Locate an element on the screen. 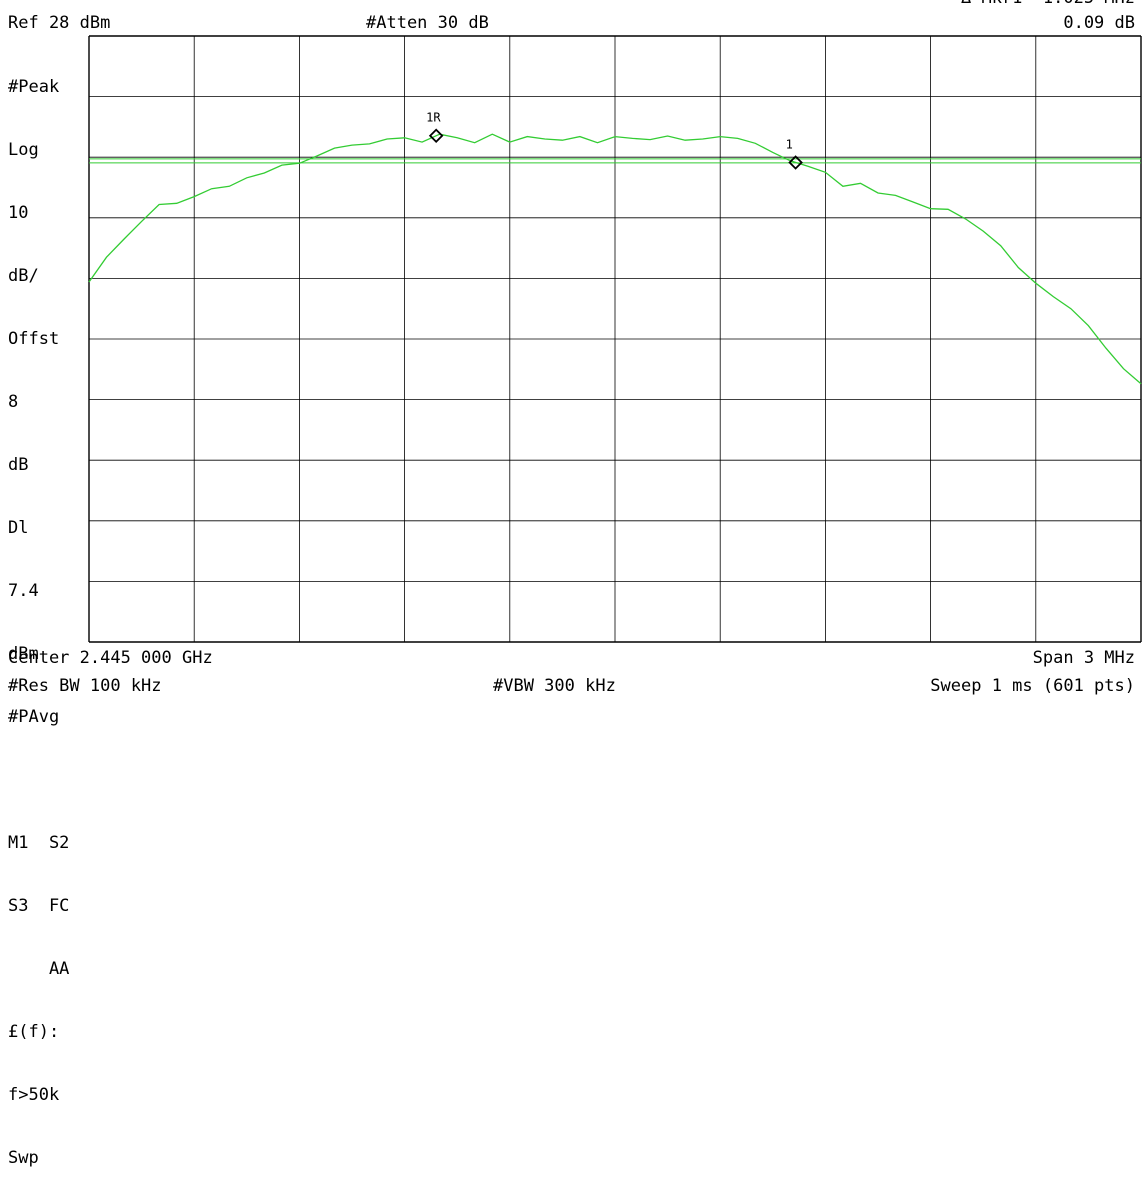  offset-value: 8 is located at coordinates (13, 402).